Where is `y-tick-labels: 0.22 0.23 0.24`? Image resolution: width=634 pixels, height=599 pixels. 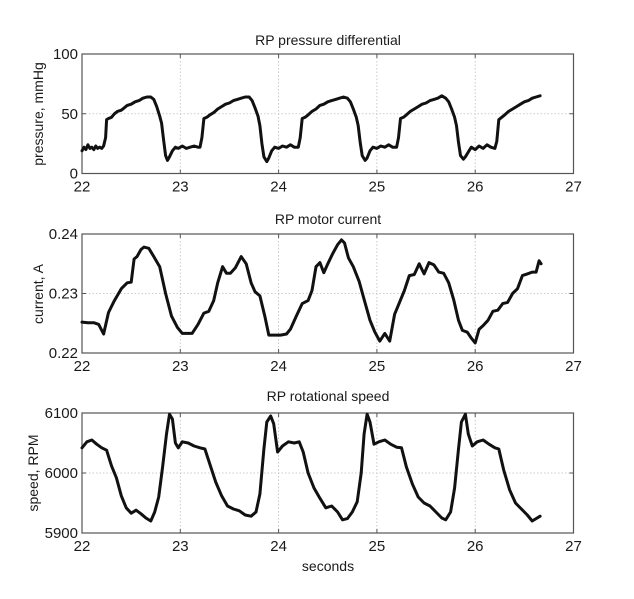
y-tick-labels: 0.22 0.23 0.24 is located at coordinates (63, 294).